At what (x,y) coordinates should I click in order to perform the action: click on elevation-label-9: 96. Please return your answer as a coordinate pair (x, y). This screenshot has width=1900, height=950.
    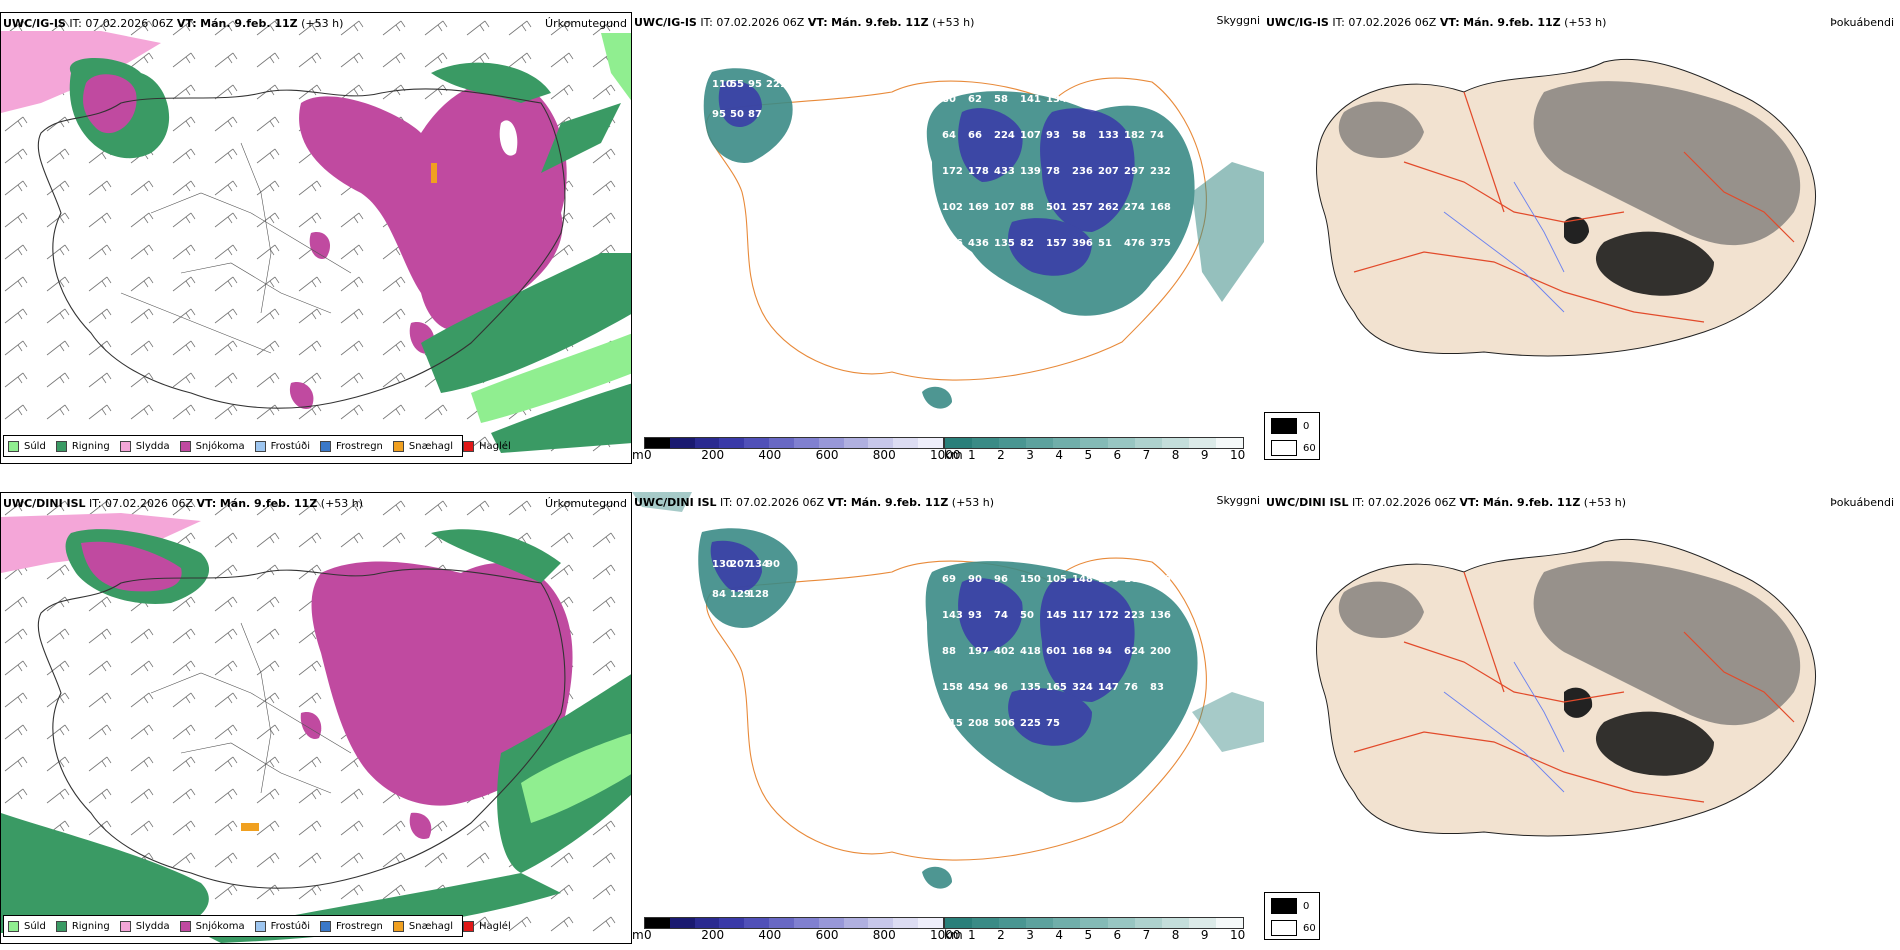
    Looking at the image, I should click on (1001, 579).